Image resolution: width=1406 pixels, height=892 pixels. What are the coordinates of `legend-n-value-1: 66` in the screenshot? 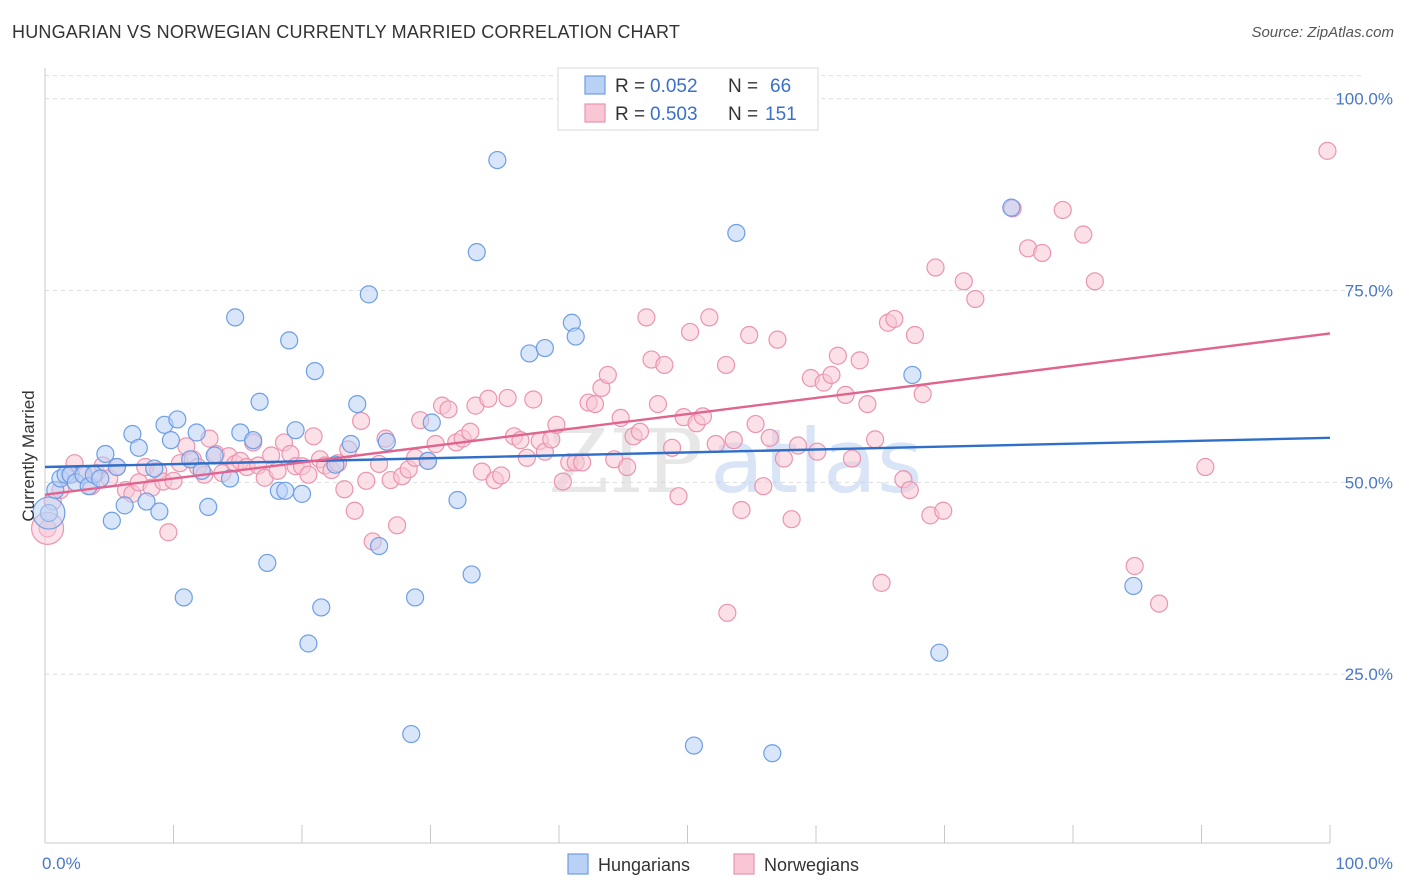 It's located at (780, 86).